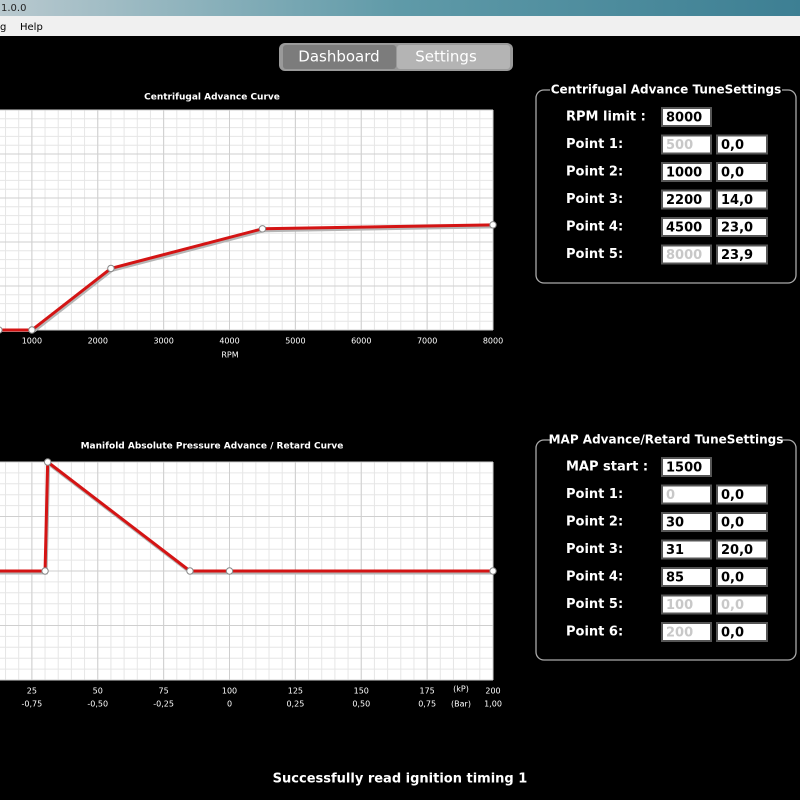 This screenshot has height=800, width=800. Describe the element at coordinates (361, 704) in the screenshot. I see `x2-tick-label: 0,50` at that location.